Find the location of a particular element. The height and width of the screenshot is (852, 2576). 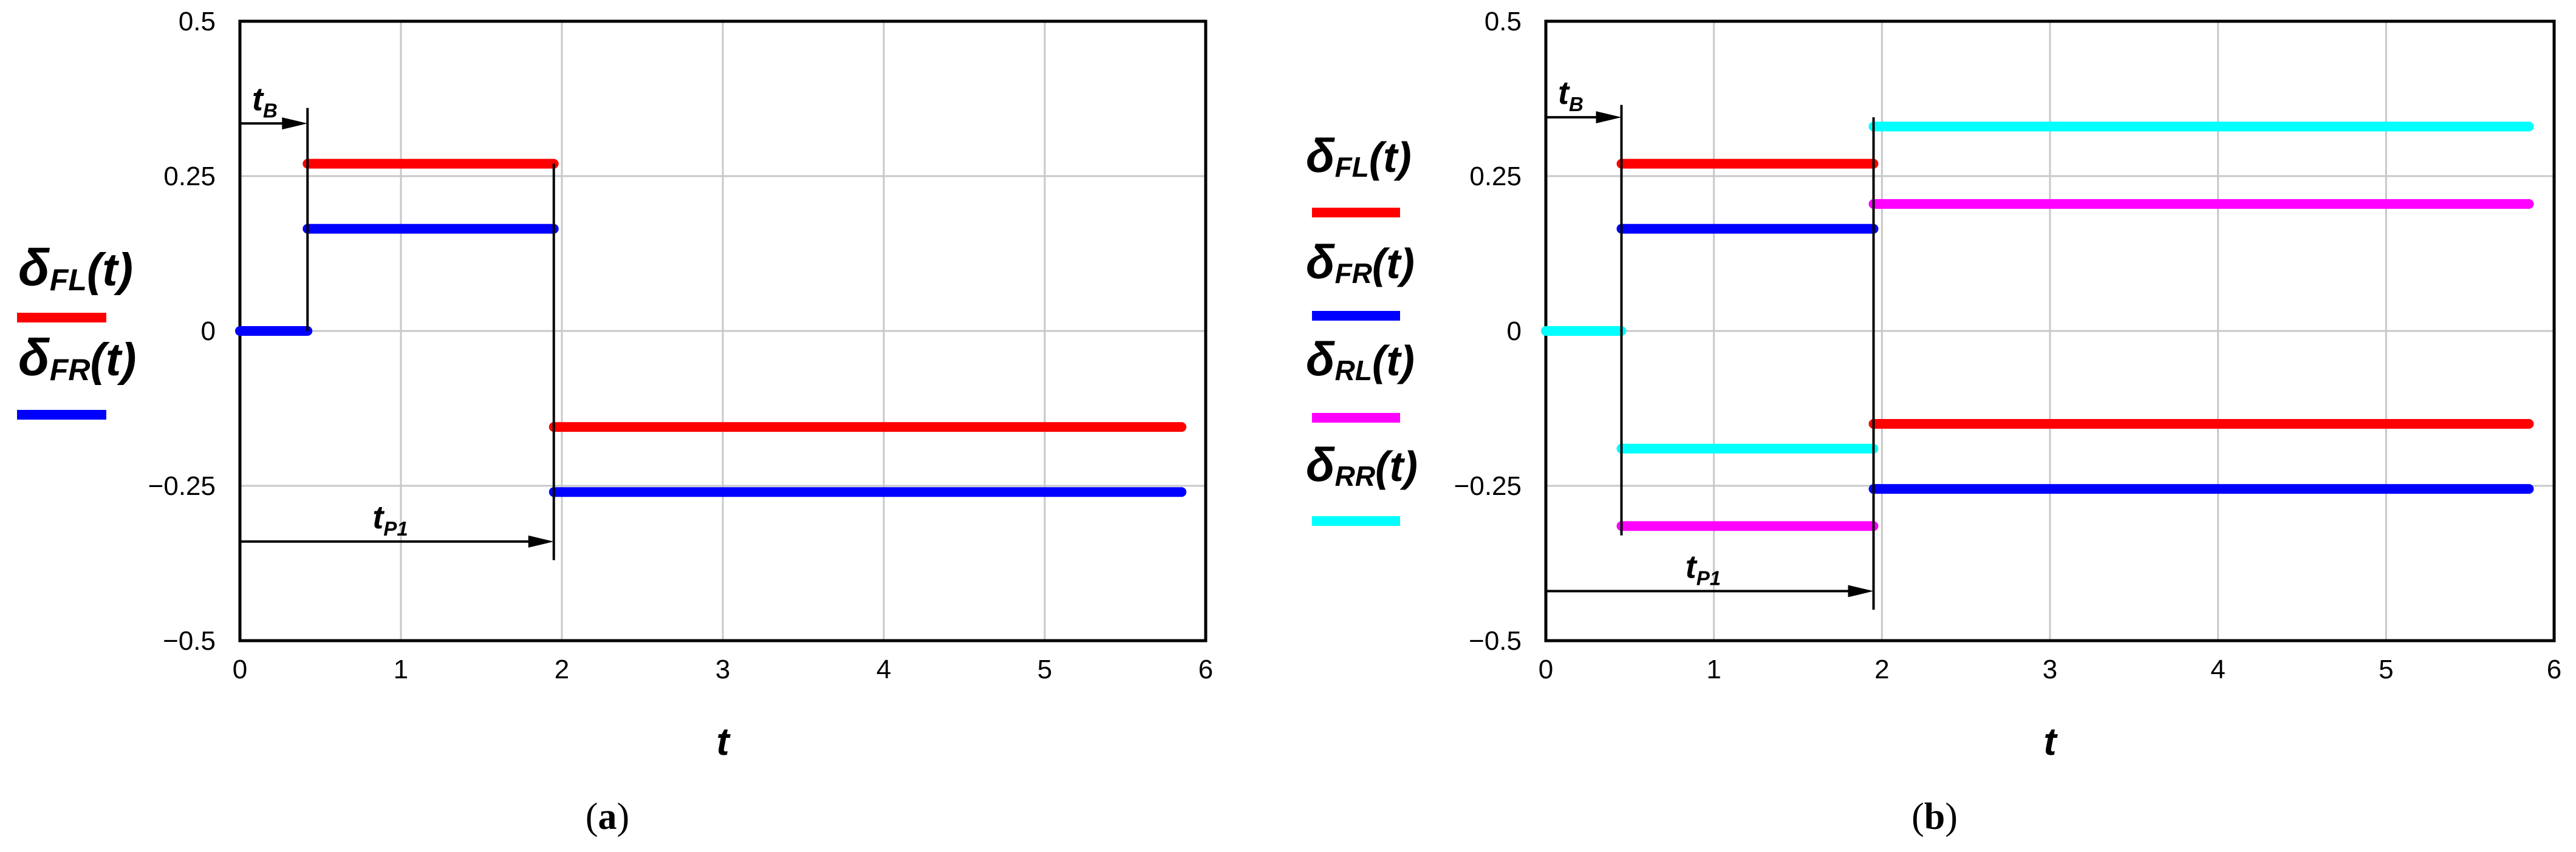

caption-letter: b is located at coordinates (1934, 817).